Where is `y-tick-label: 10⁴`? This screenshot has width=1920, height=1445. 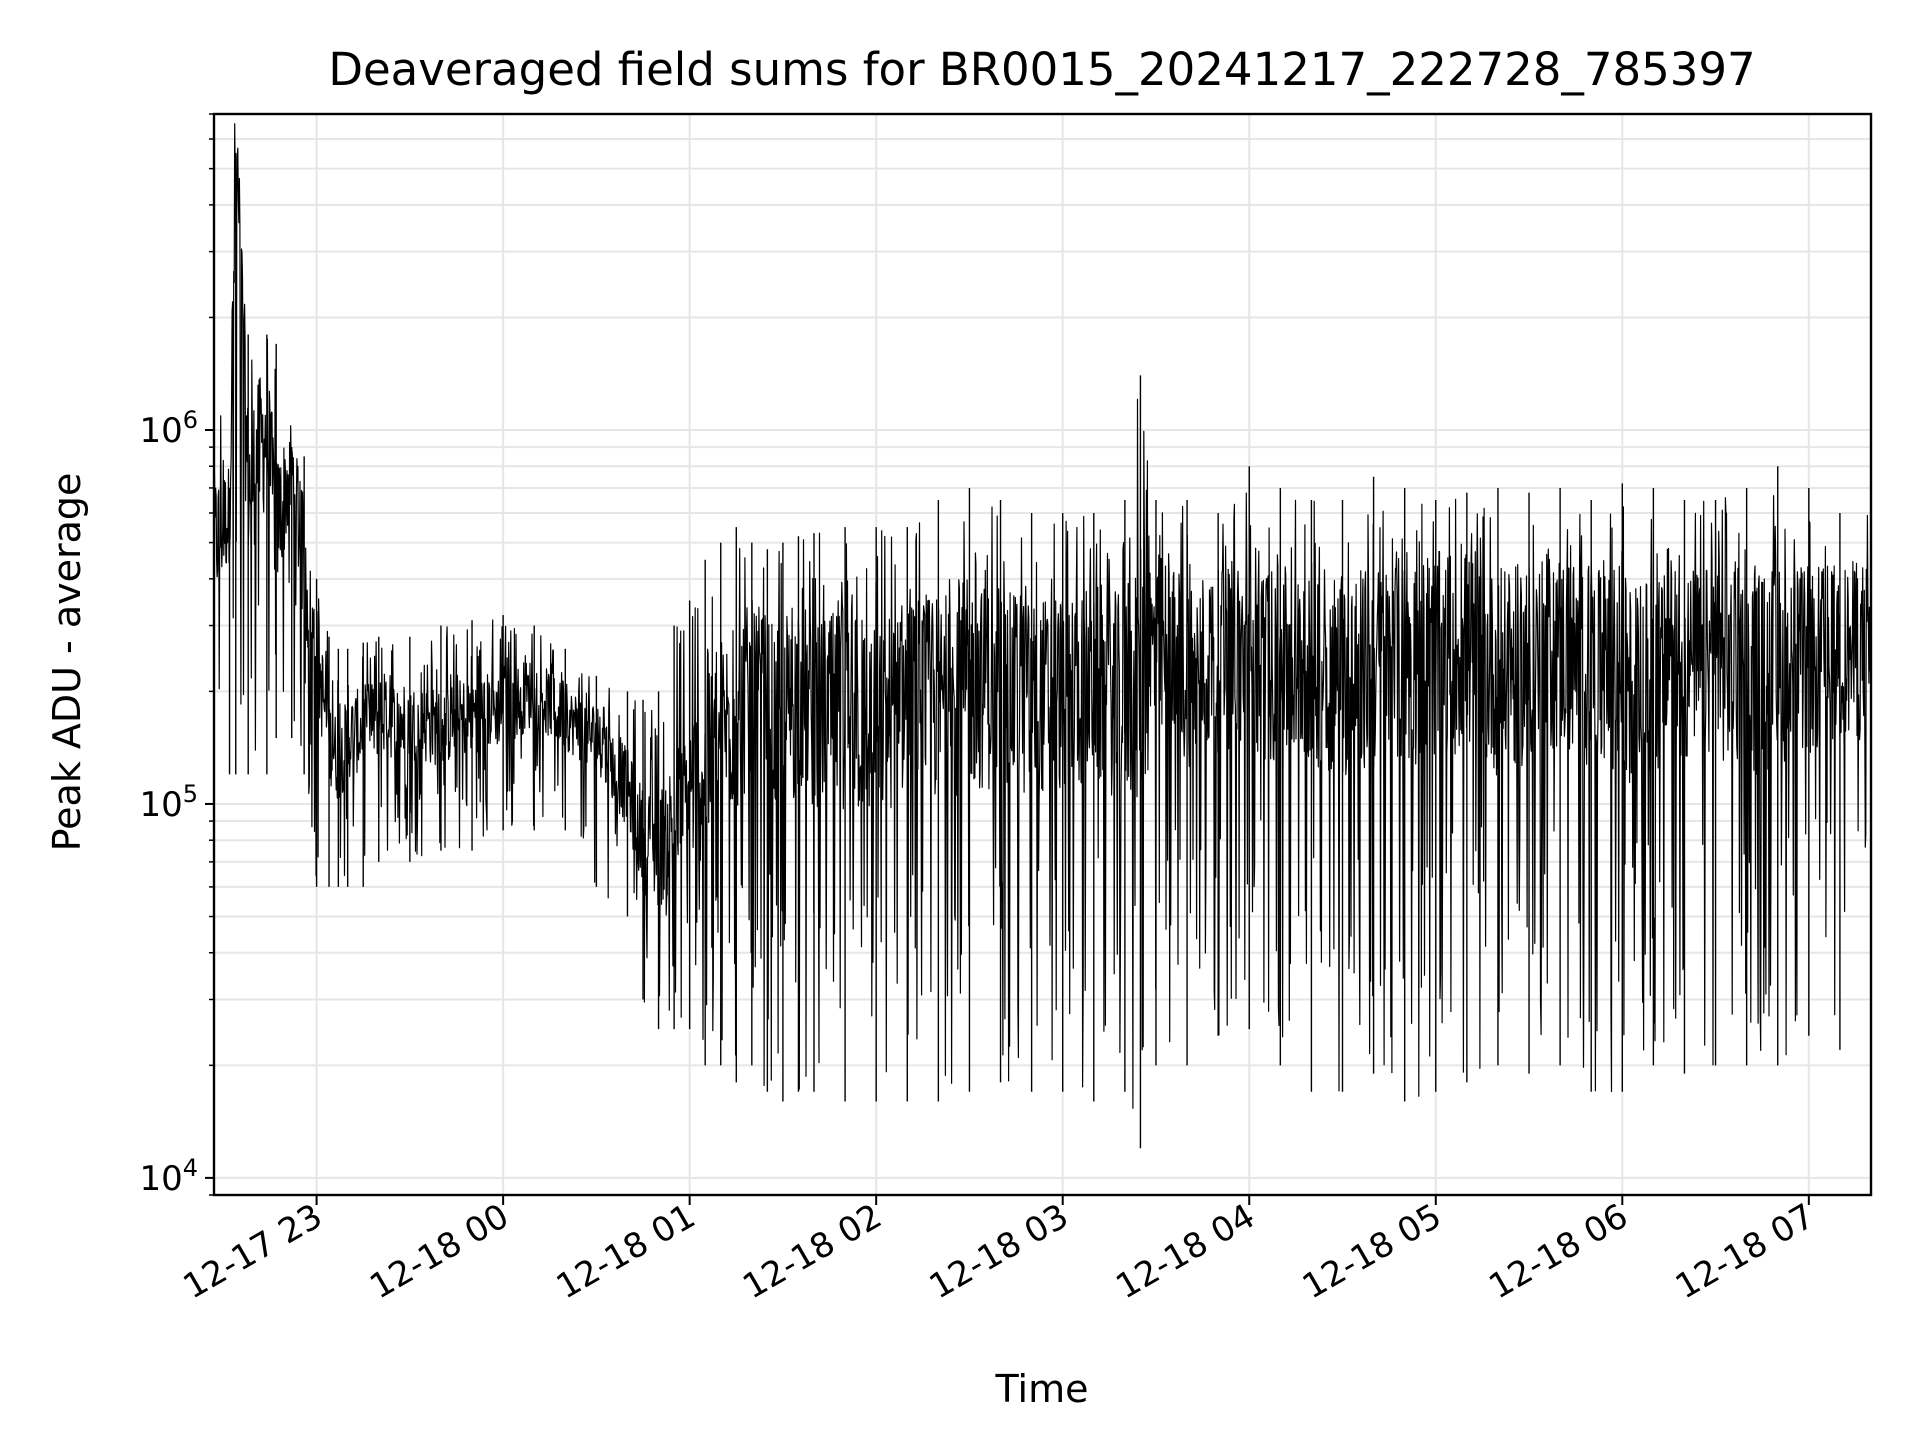
y-tick-label: 10⁴ is located at coordinates (168, 1176).